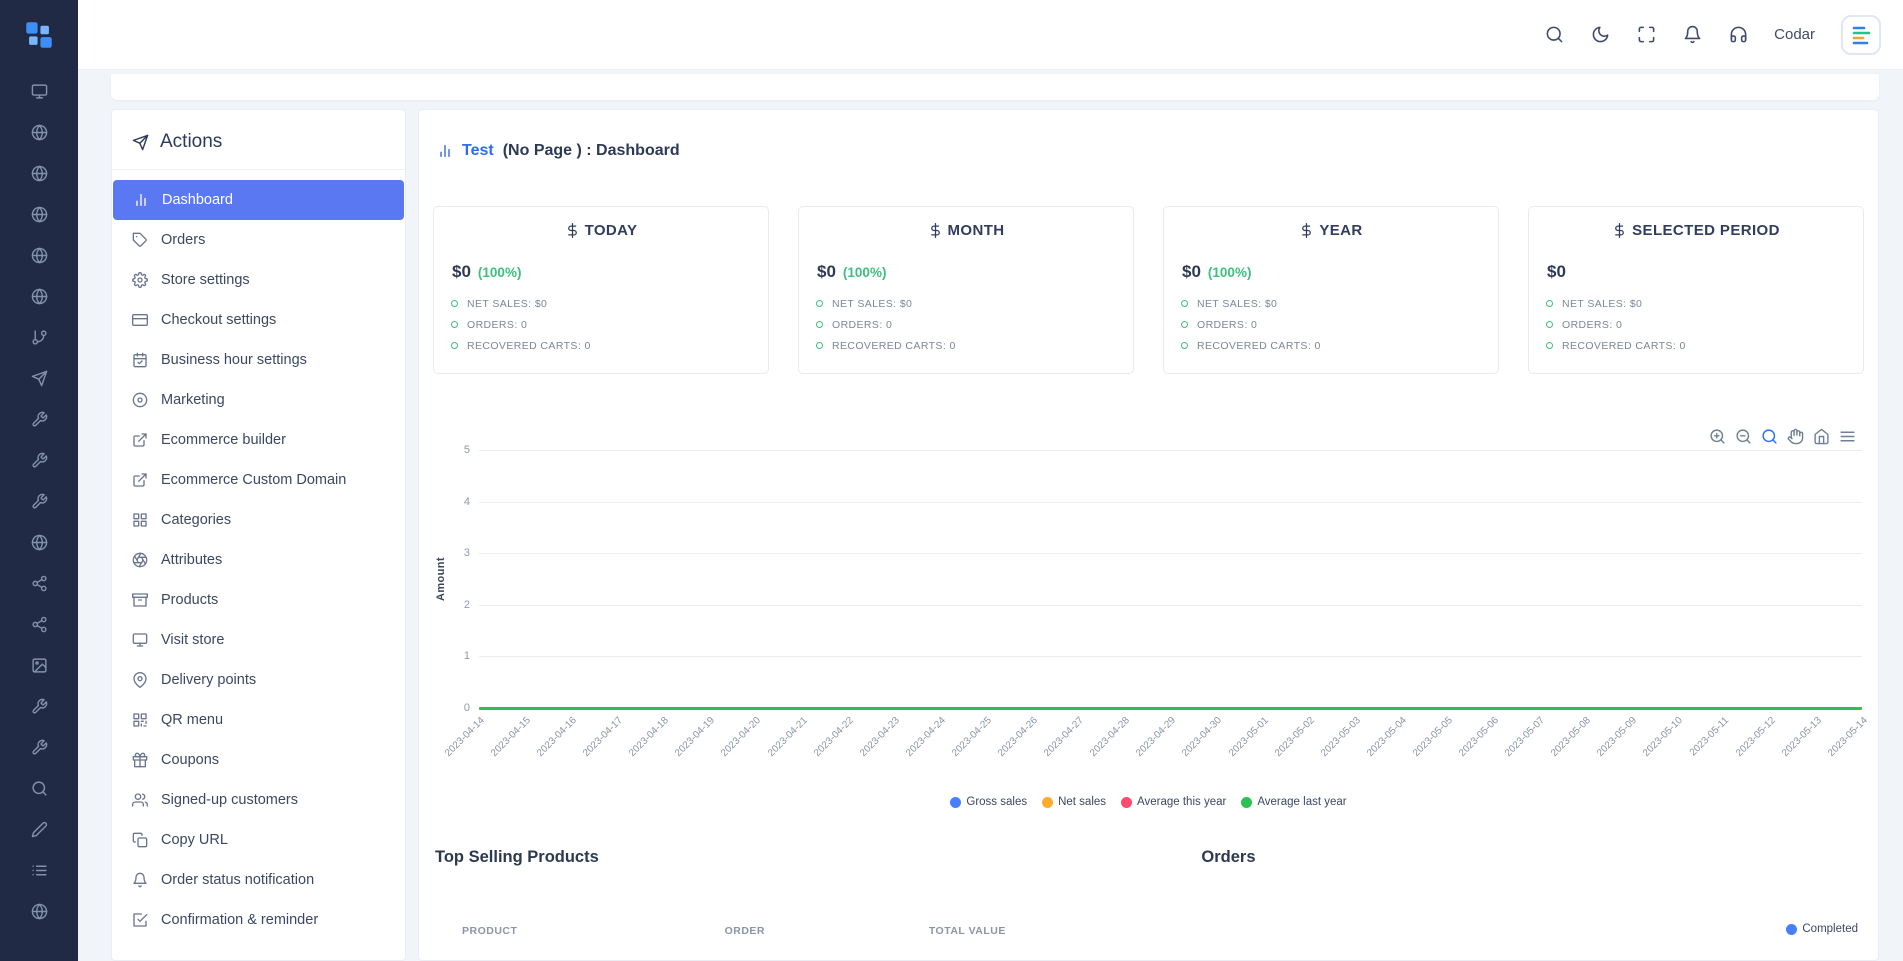 The height and width of the screenshot is (961, 1903). Describe the element at coordinates (140, 280) in the screenshot. I see `settings-icon` at that location.